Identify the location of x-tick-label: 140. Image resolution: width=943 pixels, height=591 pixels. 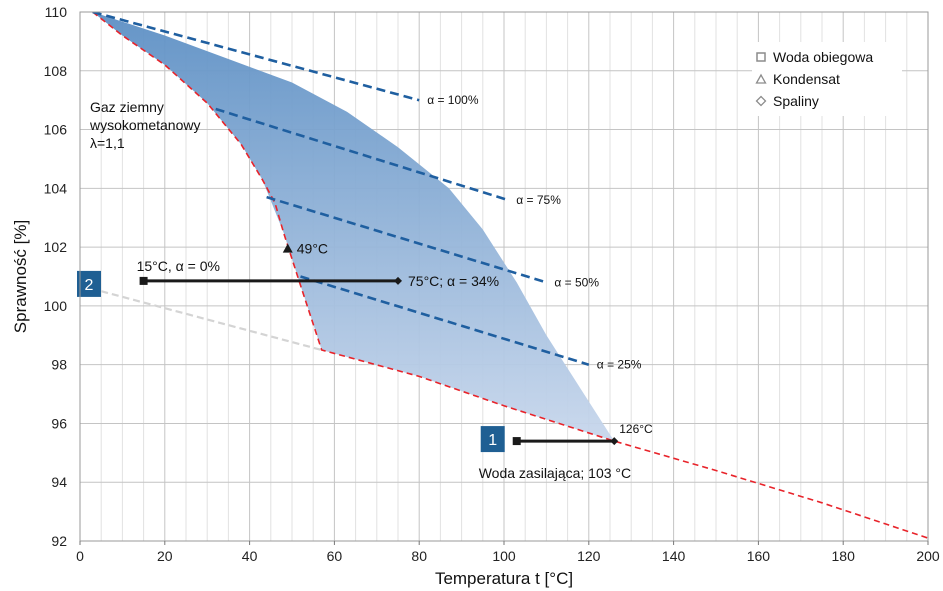
(674, 556).